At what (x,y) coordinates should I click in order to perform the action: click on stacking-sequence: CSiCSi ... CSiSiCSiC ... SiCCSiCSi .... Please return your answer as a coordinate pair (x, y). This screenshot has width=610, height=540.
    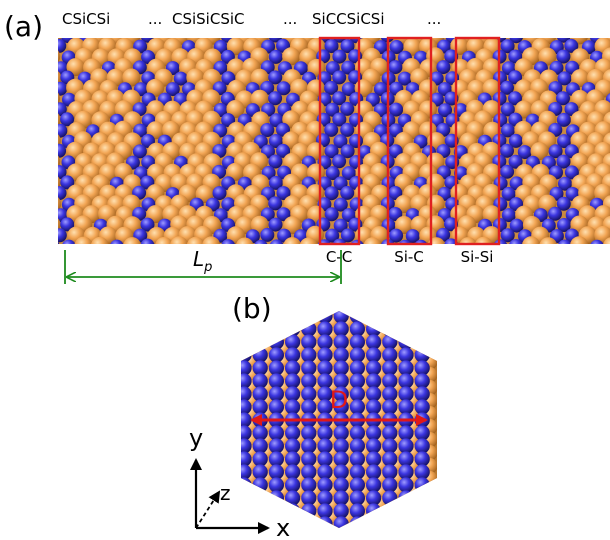
    Looking at the image, I should click on (251, 19).